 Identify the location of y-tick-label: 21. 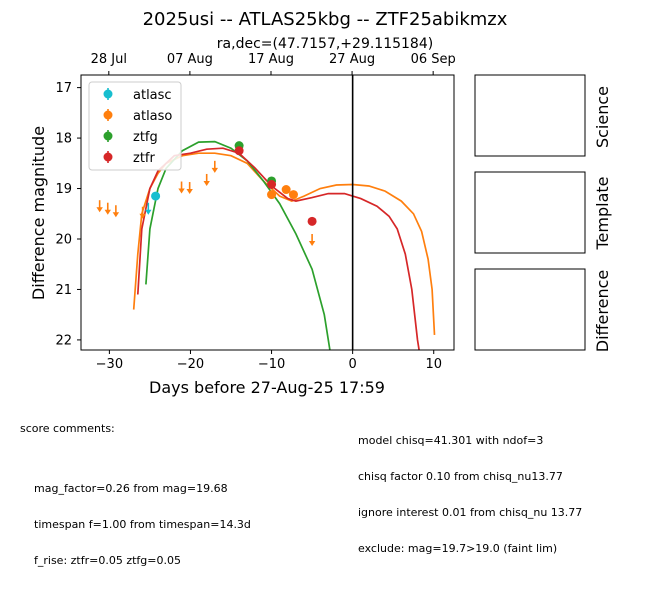
(63, 290).